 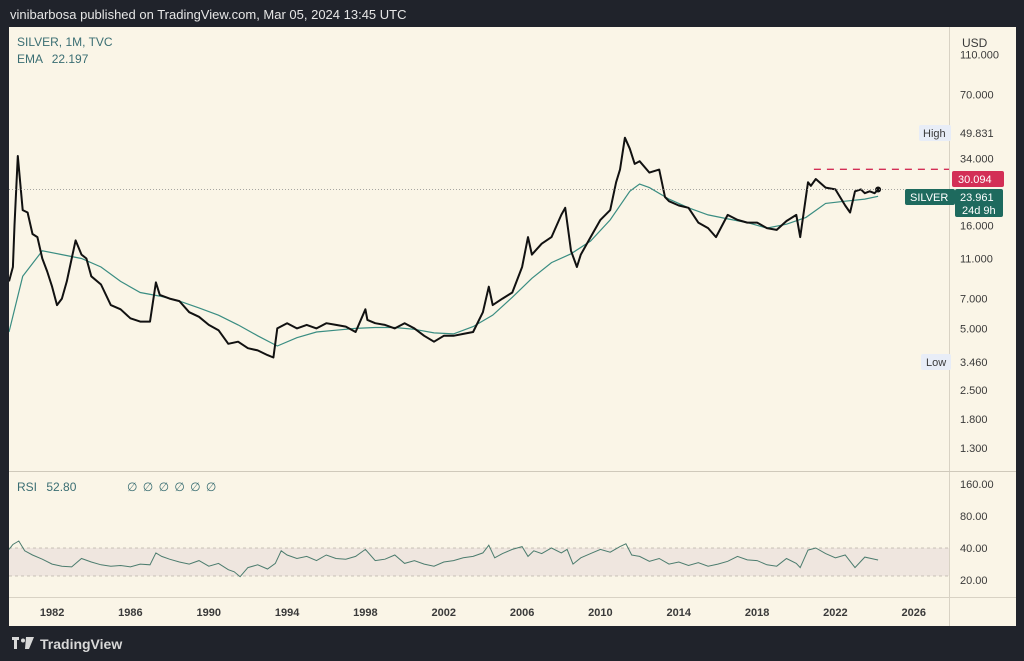 I want to click on ema-legend-label: EMA, so click(x=30, y=59).